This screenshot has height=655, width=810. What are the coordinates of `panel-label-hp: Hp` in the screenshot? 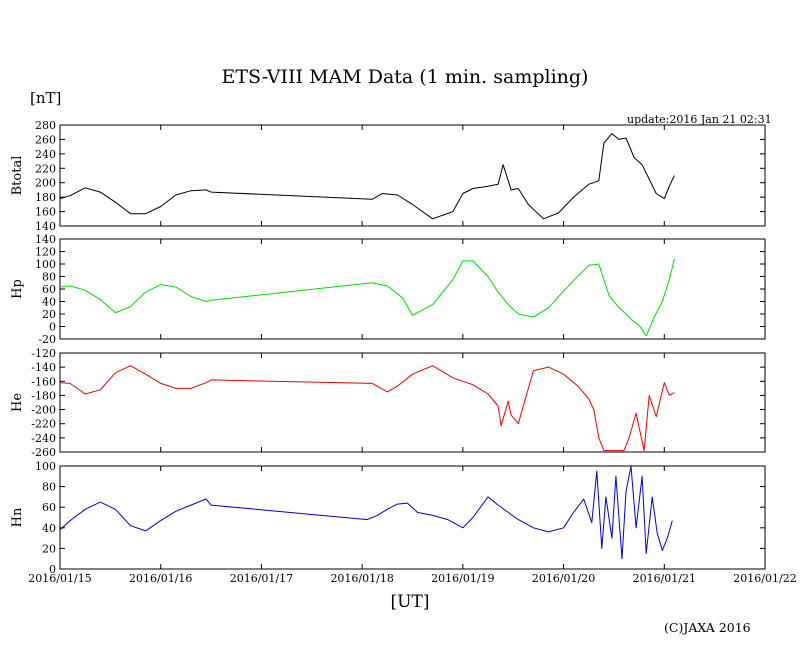 It's located at (17, 289).